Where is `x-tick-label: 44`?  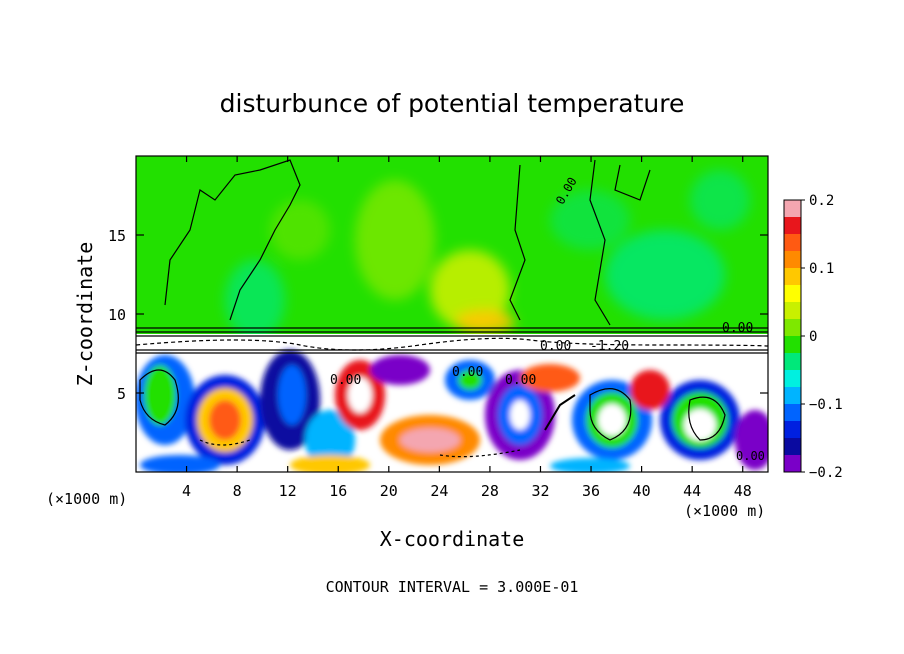 x-tick-label: 44 is located at coordinates (692, 491).